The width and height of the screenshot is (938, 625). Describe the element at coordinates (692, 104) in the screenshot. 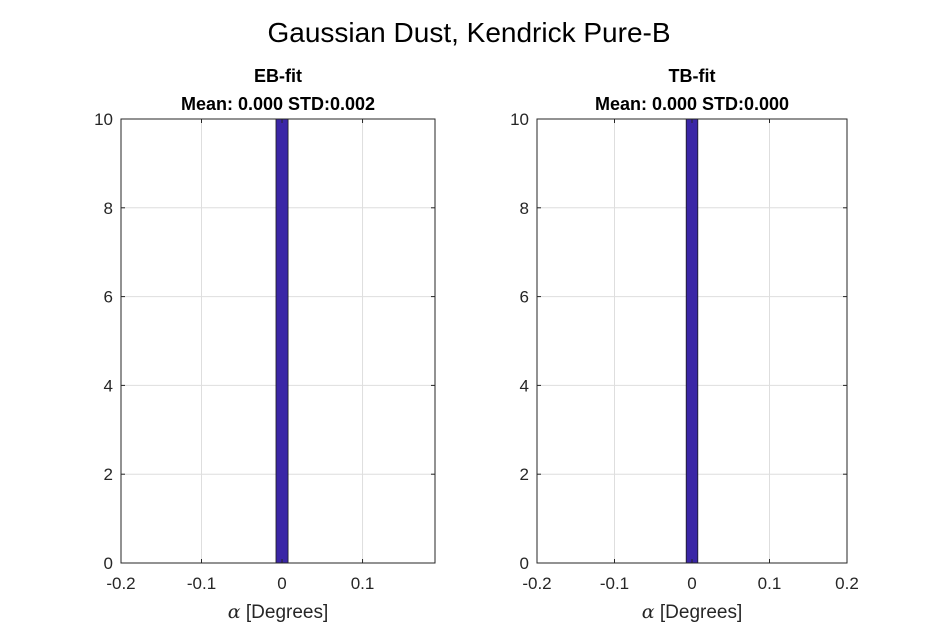

I see `panel-stats: Mean: 0.000 STD:0.000` at that location.